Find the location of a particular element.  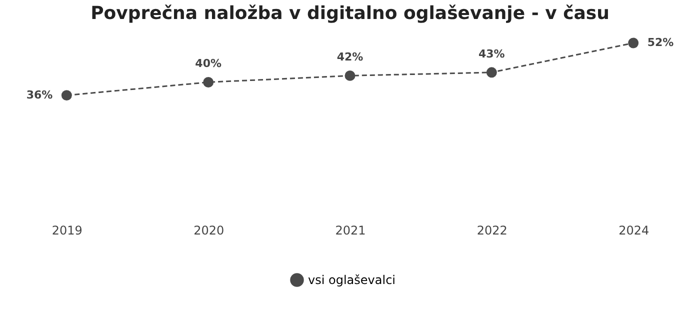

x-tick-label: 2021 is located at coordinates (350, 231).